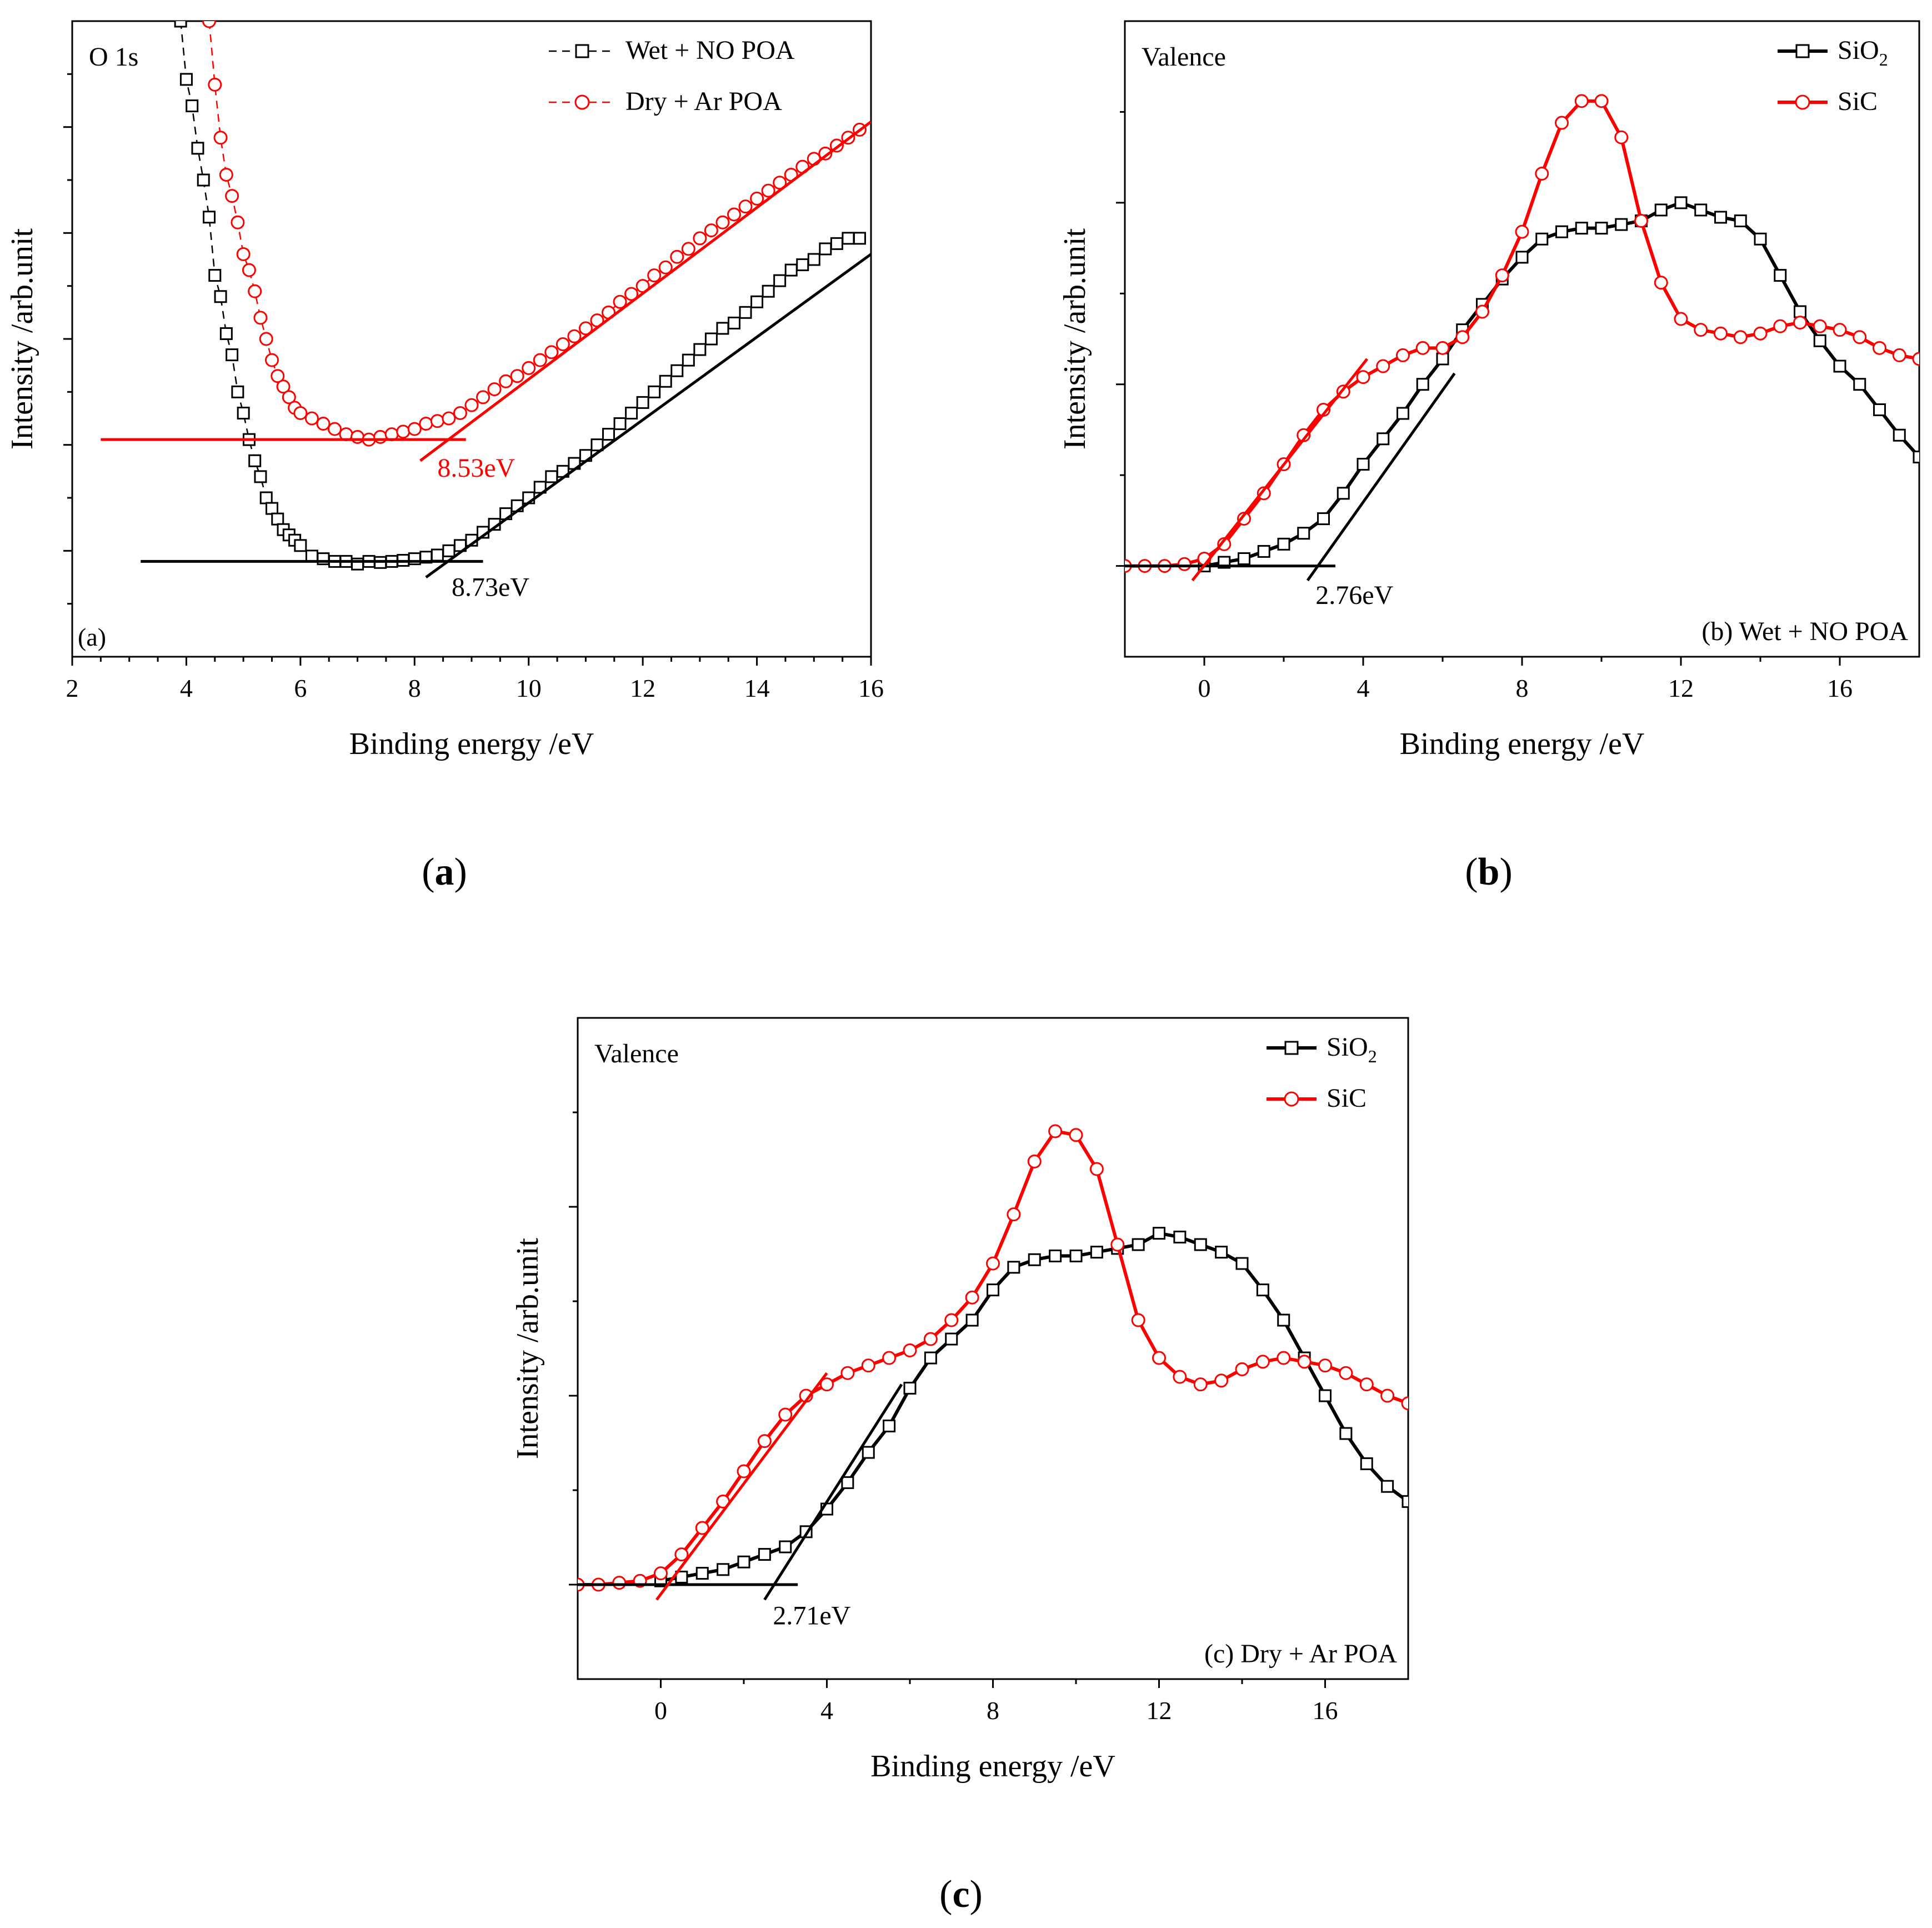 The image size is (1932, 1928). What do you see at coordinates (1489, 872) in the screenshot?
I see `caption-b: (b)` at bounding box center [1489, 872].